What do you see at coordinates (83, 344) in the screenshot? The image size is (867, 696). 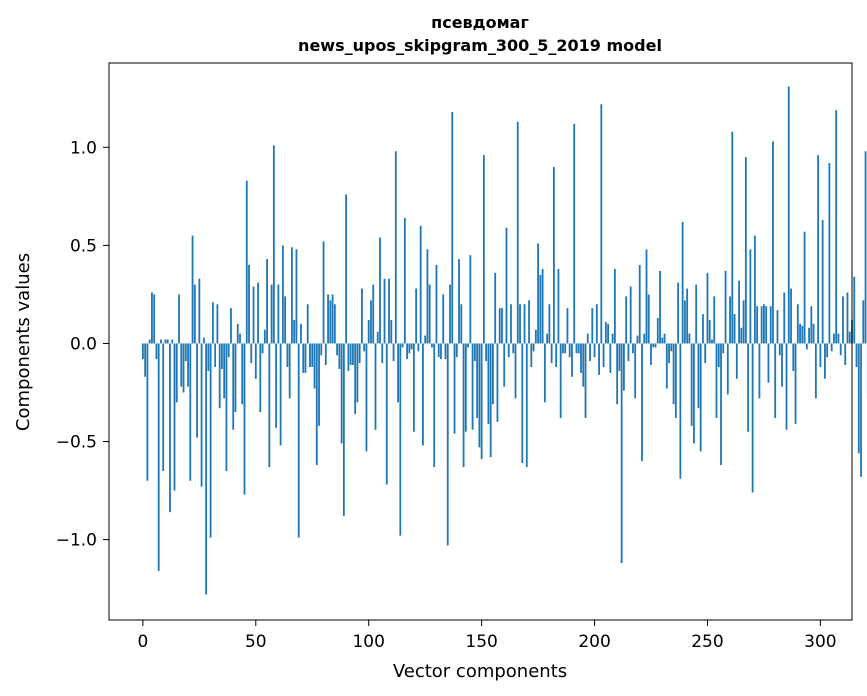 I see `y-tick-label: 0.0` at bounding box center [83, 344].